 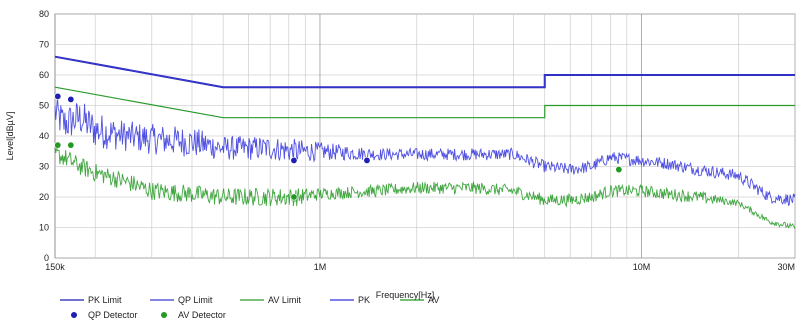 I want to click on legend-item: QP Limit, so click(x=181, y=300).